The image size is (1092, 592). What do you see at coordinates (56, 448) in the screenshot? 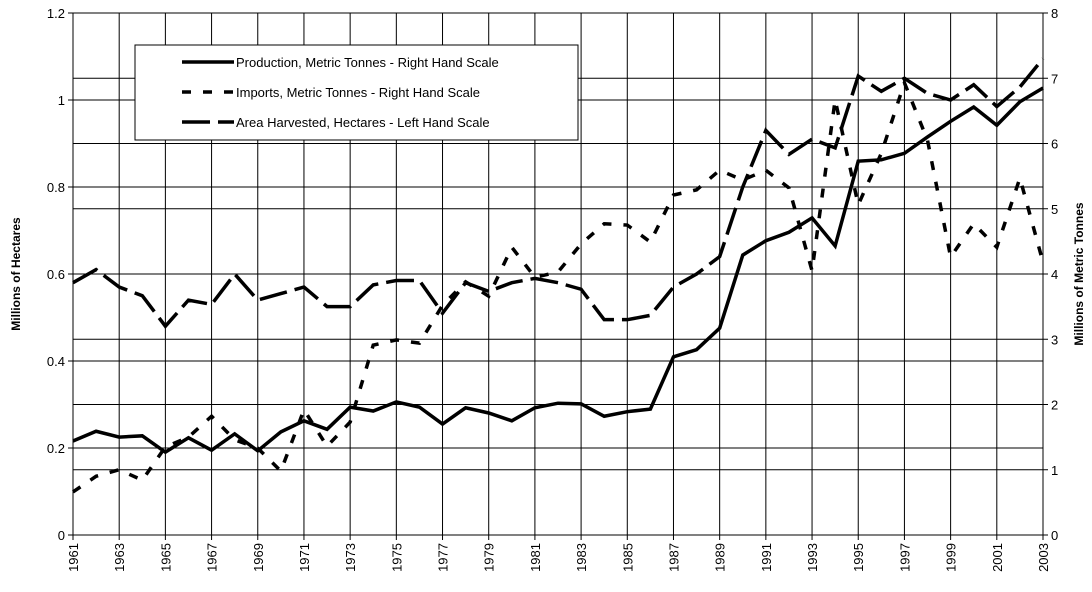
I see `y-tick-label: 0.2` at bounding box center [56, 448].